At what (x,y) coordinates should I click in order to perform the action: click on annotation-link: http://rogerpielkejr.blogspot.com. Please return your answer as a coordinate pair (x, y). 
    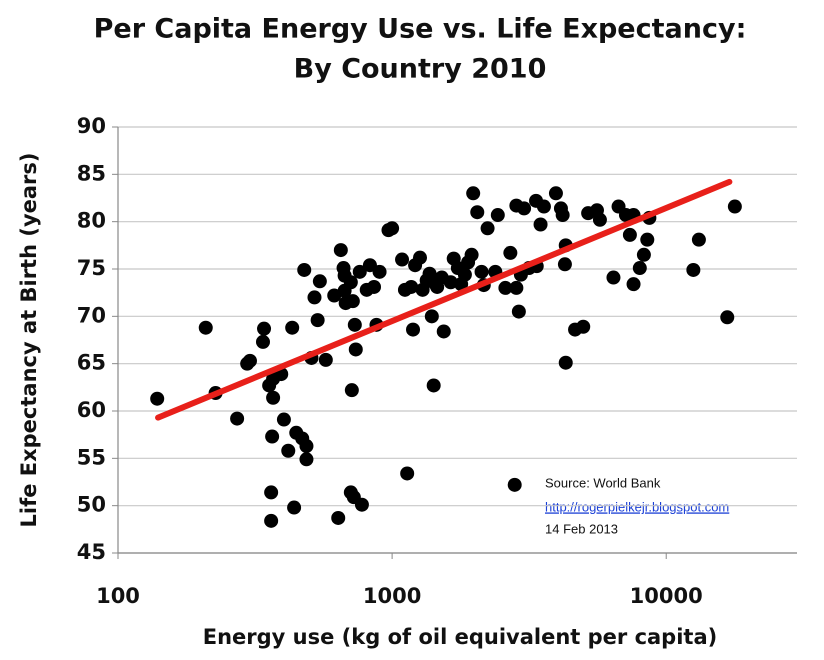
    Looking at the image, I should click on (637, 506).